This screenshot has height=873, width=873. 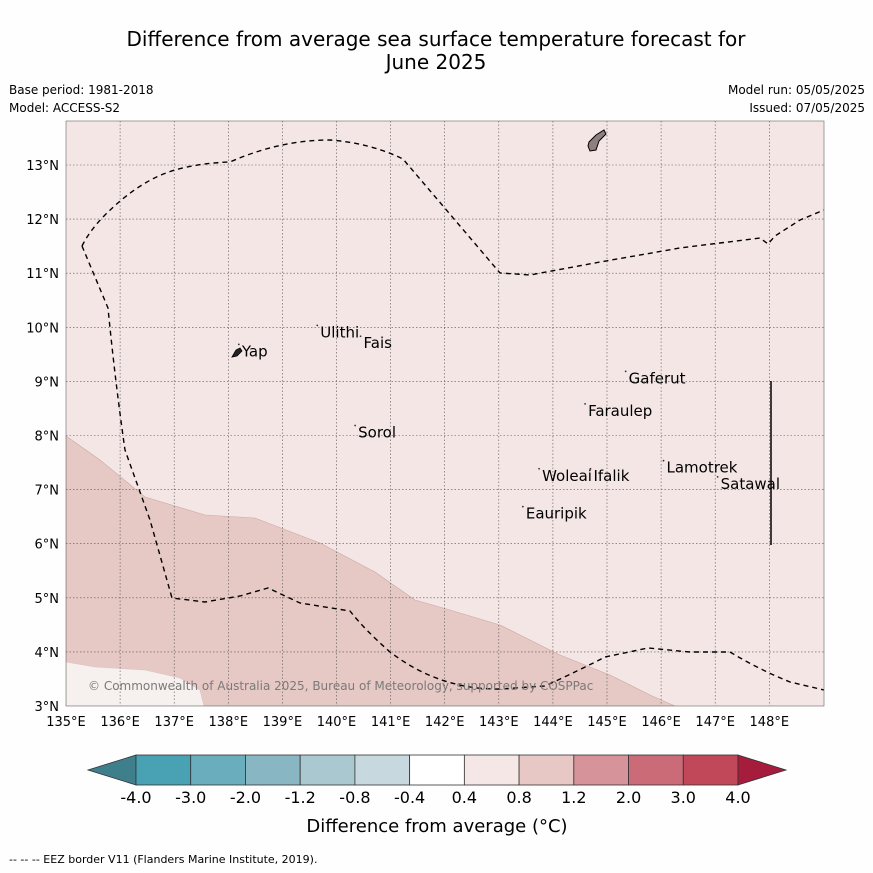 What do you see at coordinates (452, 207) in the screenshot?
I see `eez-border-west` at bounding box center [452, 207].